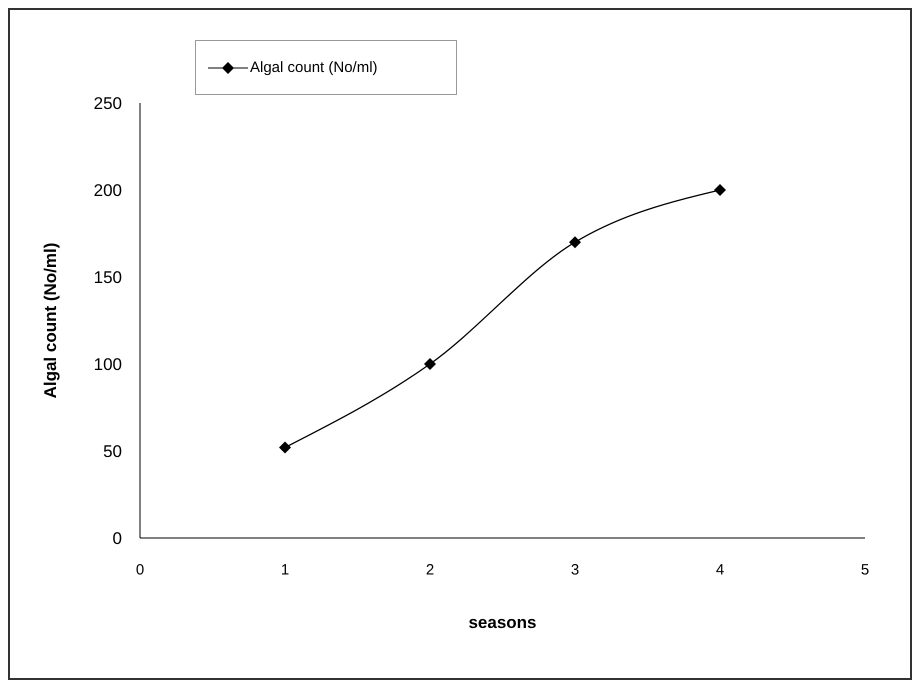  I want to click on x-tick-label: 4, so click(720, 570).